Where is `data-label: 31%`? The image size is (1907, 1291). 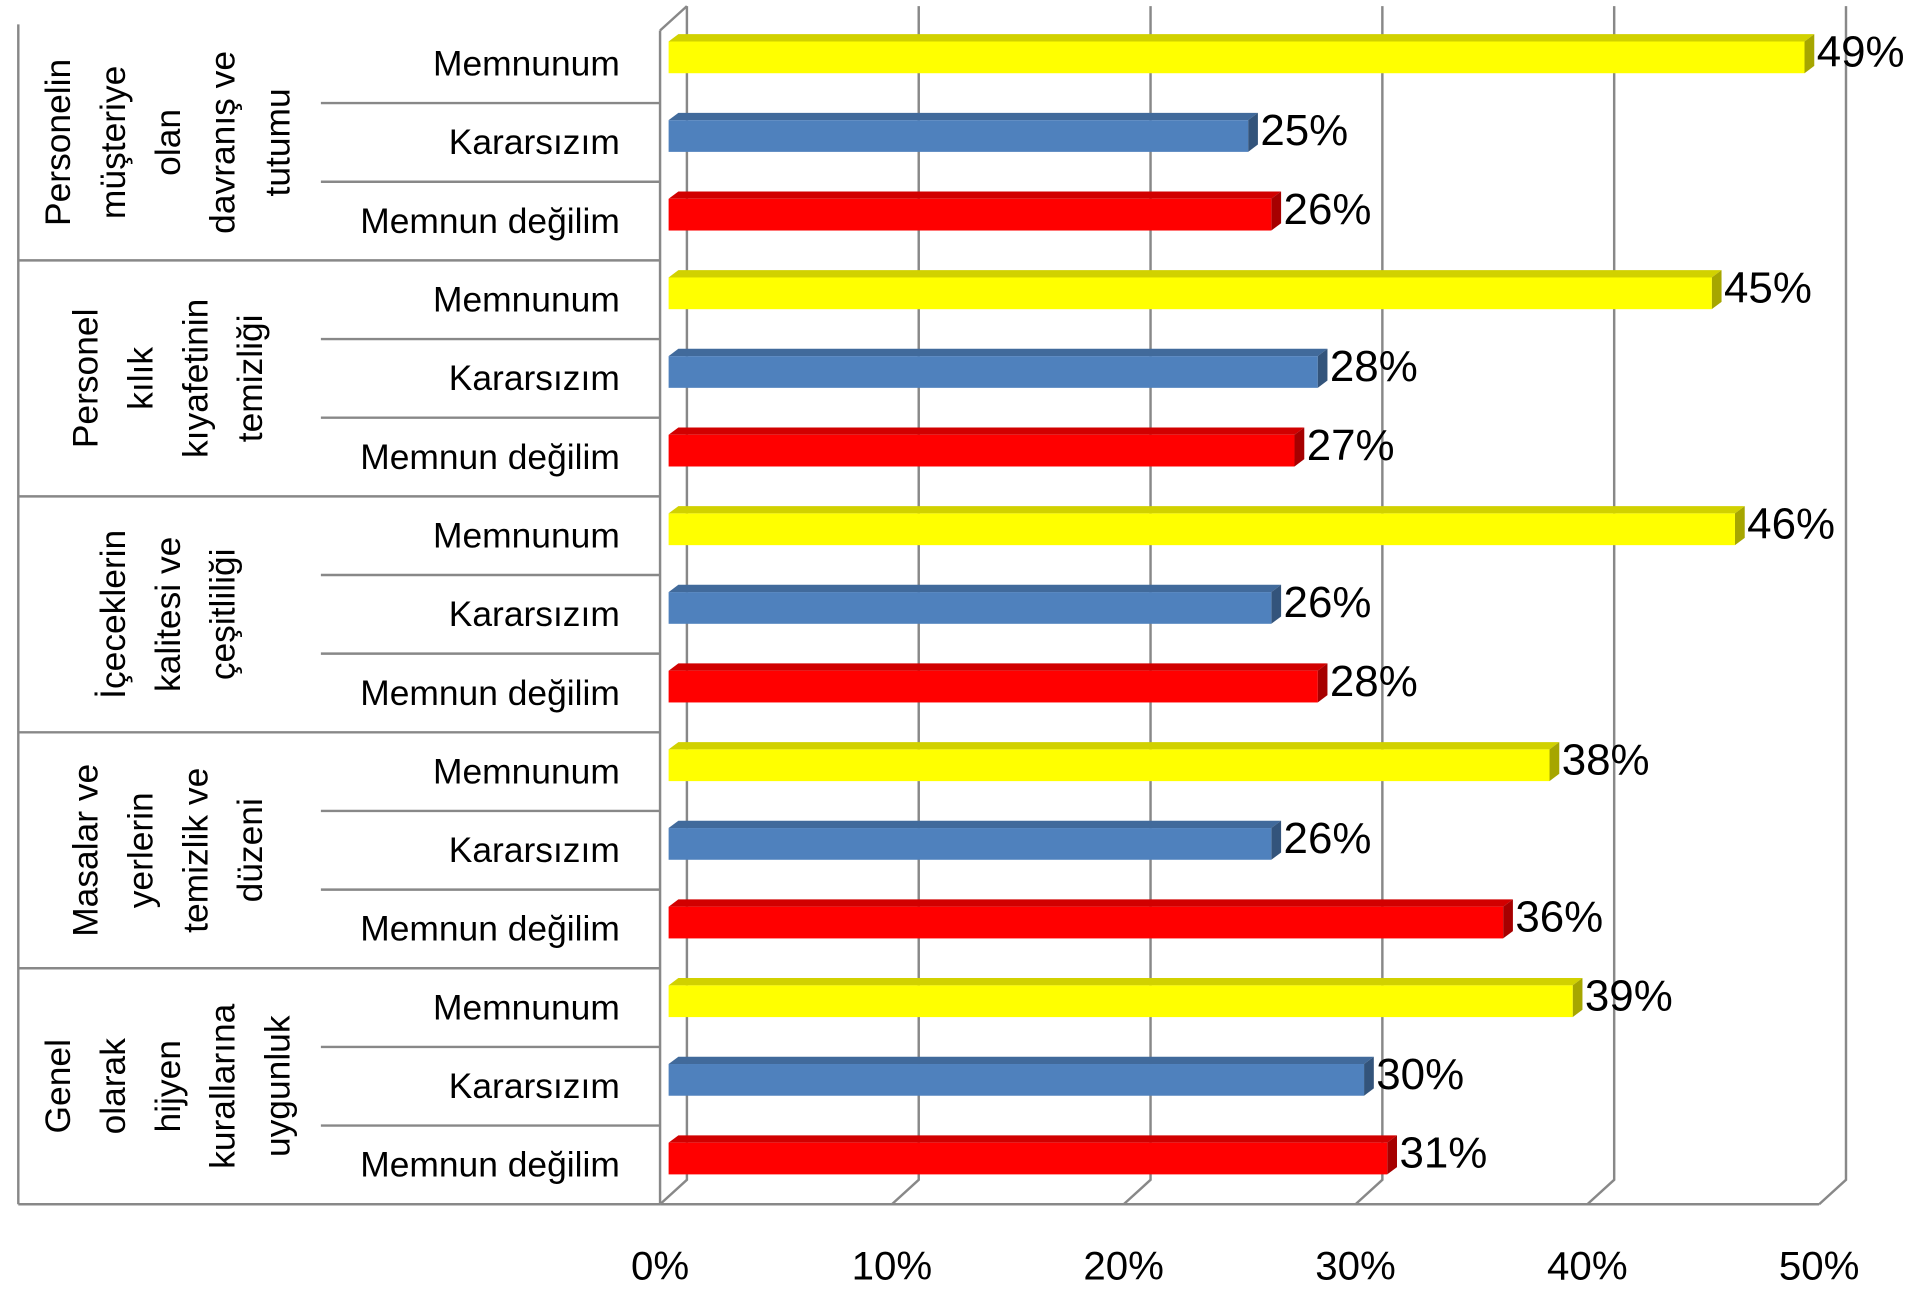
data-label: 31% is located at coordinates (1443, 1153).